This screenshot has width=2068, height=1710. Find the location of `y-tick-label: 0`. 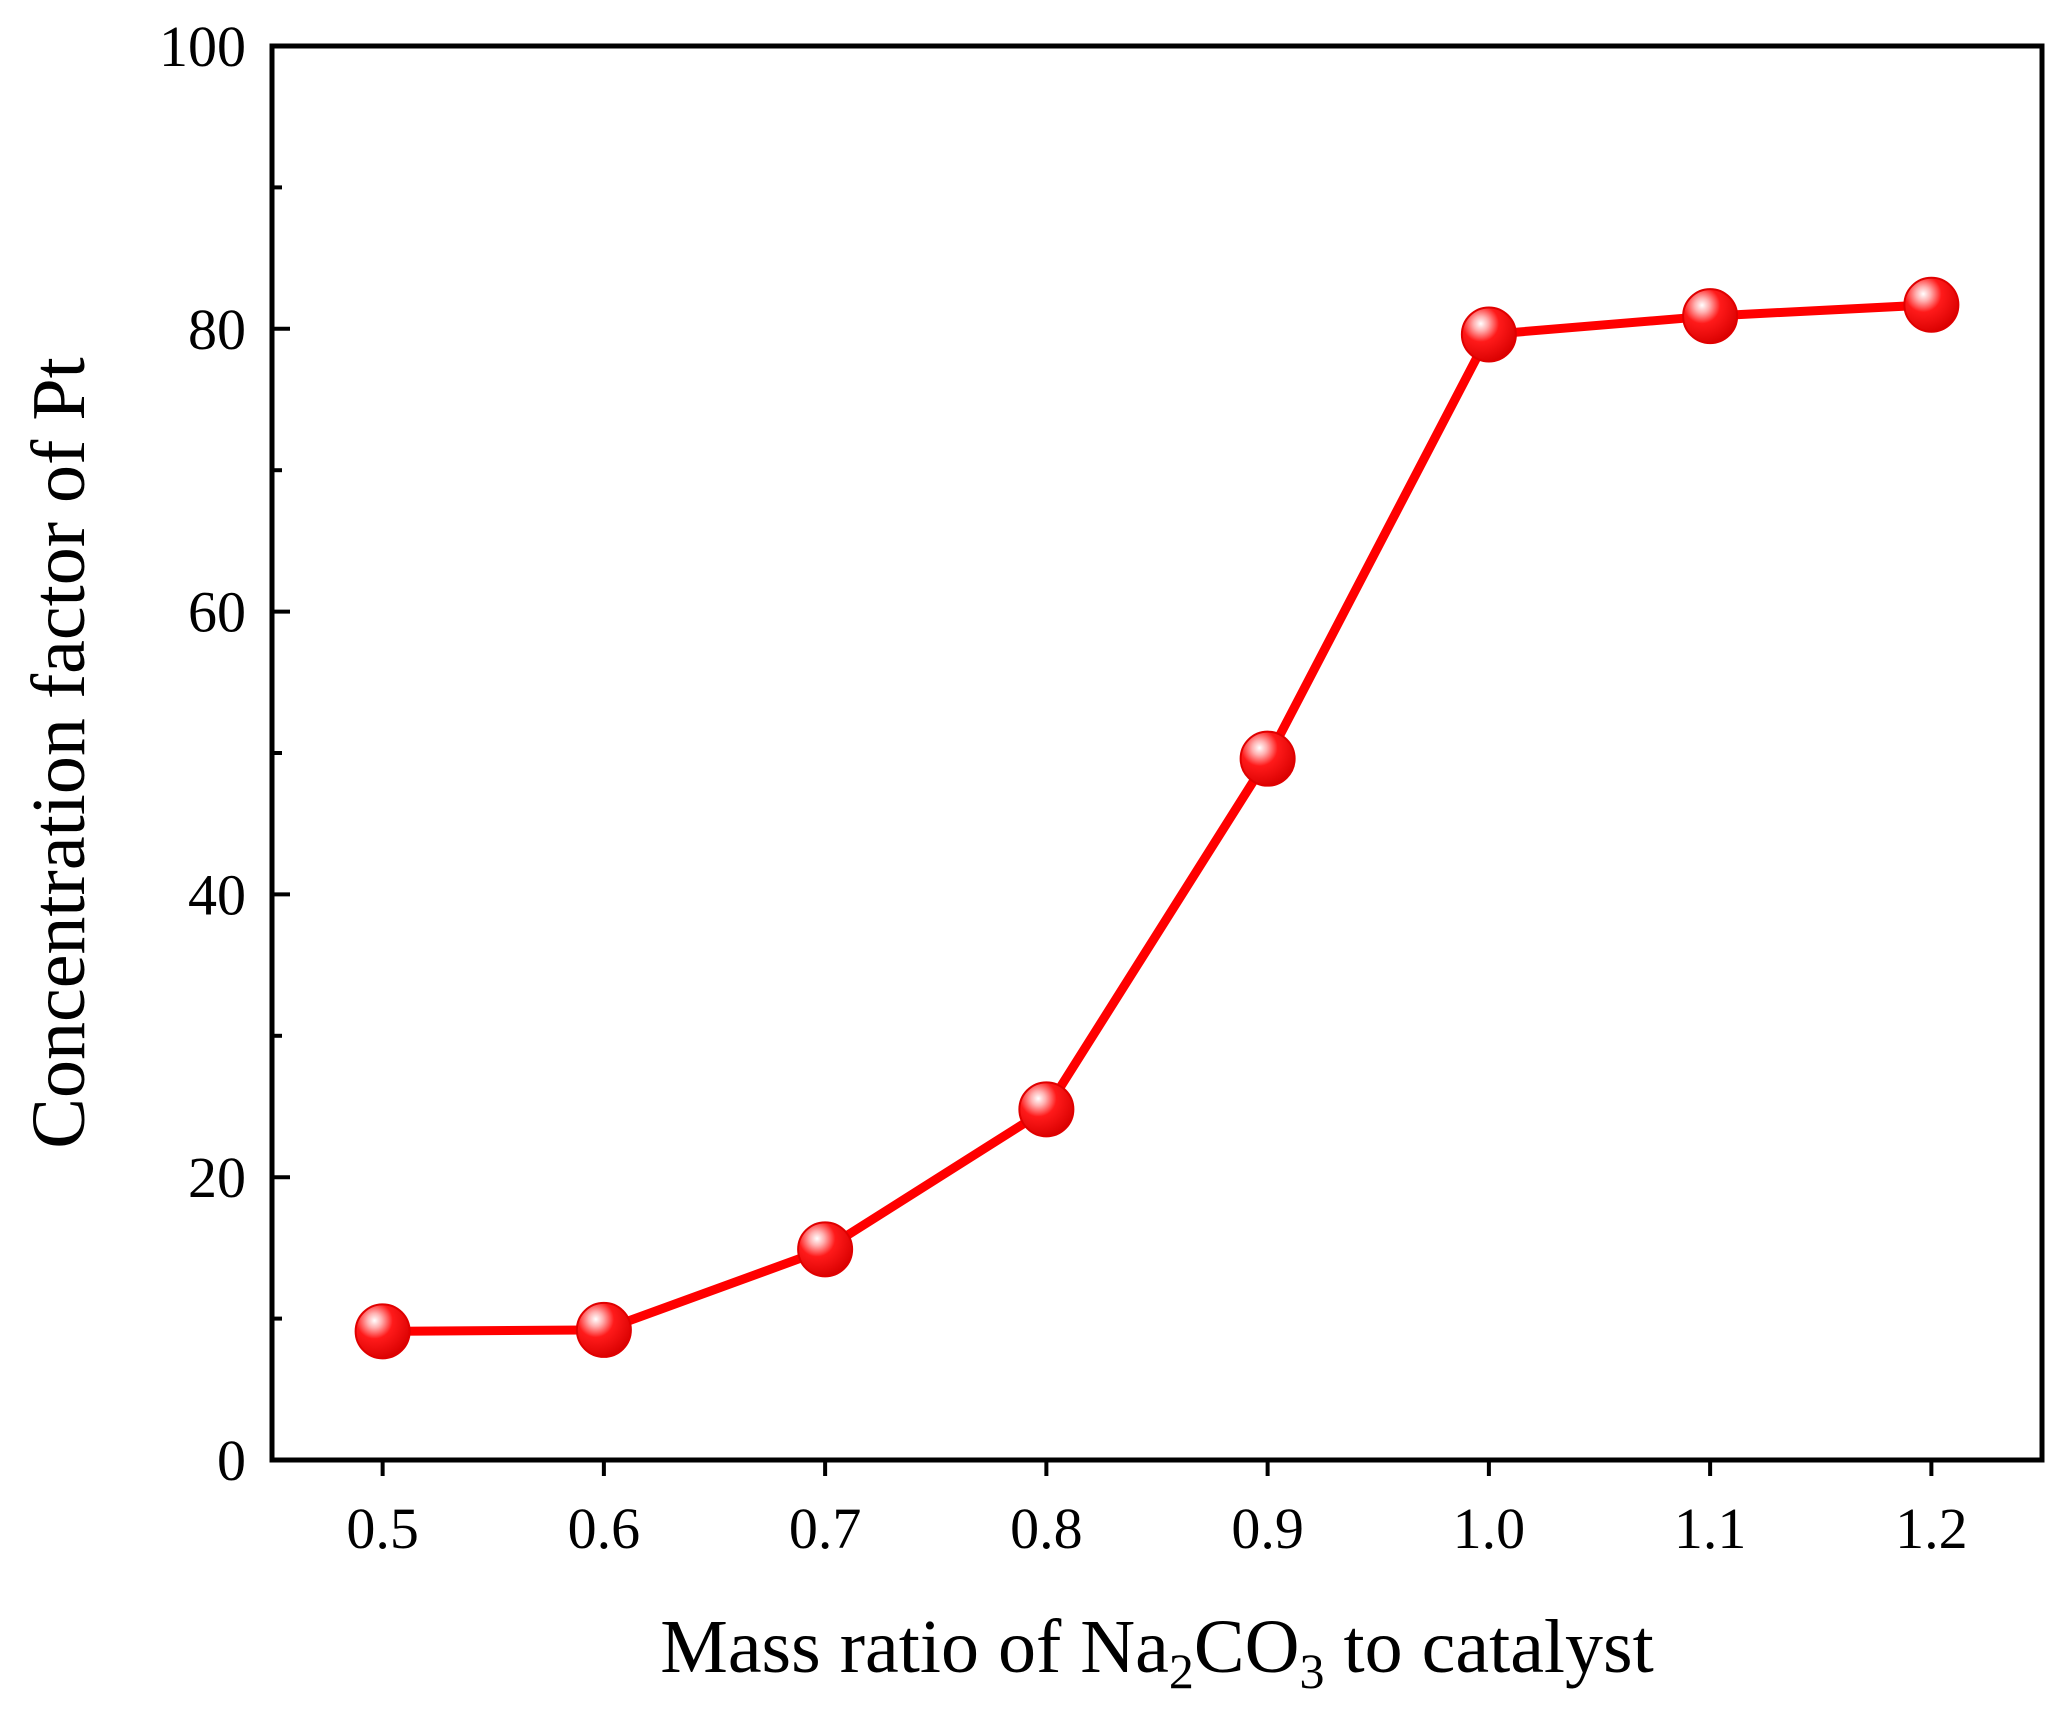

y-tick-label: 0 is located at coordinates (231, 1460).